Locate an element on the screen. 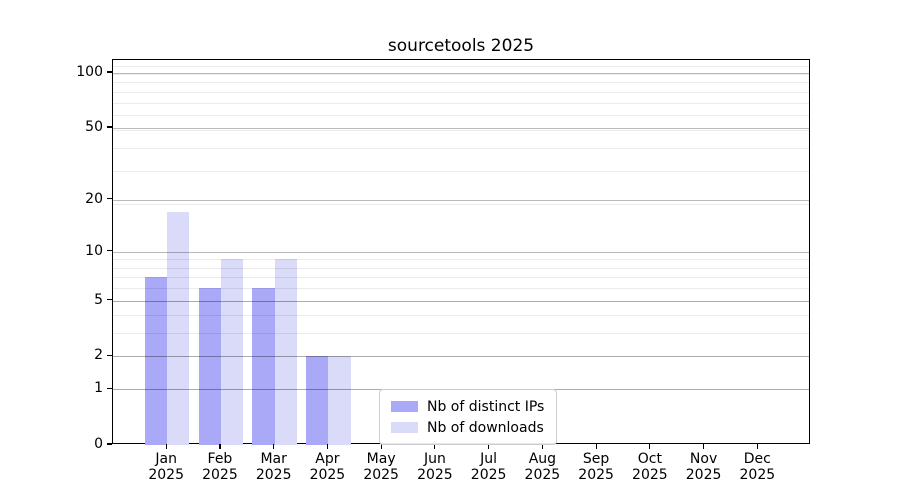 The image size is (900, 500). x-tick-label-dec: Dec 2025 is located at coordinates (757, 467).